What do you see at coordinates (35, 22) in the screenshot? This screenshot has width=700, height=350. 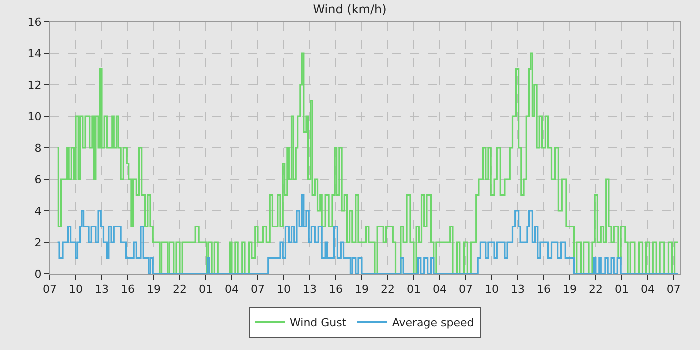 I see `y-tick-label: 16` at bounding box center [35, 22].